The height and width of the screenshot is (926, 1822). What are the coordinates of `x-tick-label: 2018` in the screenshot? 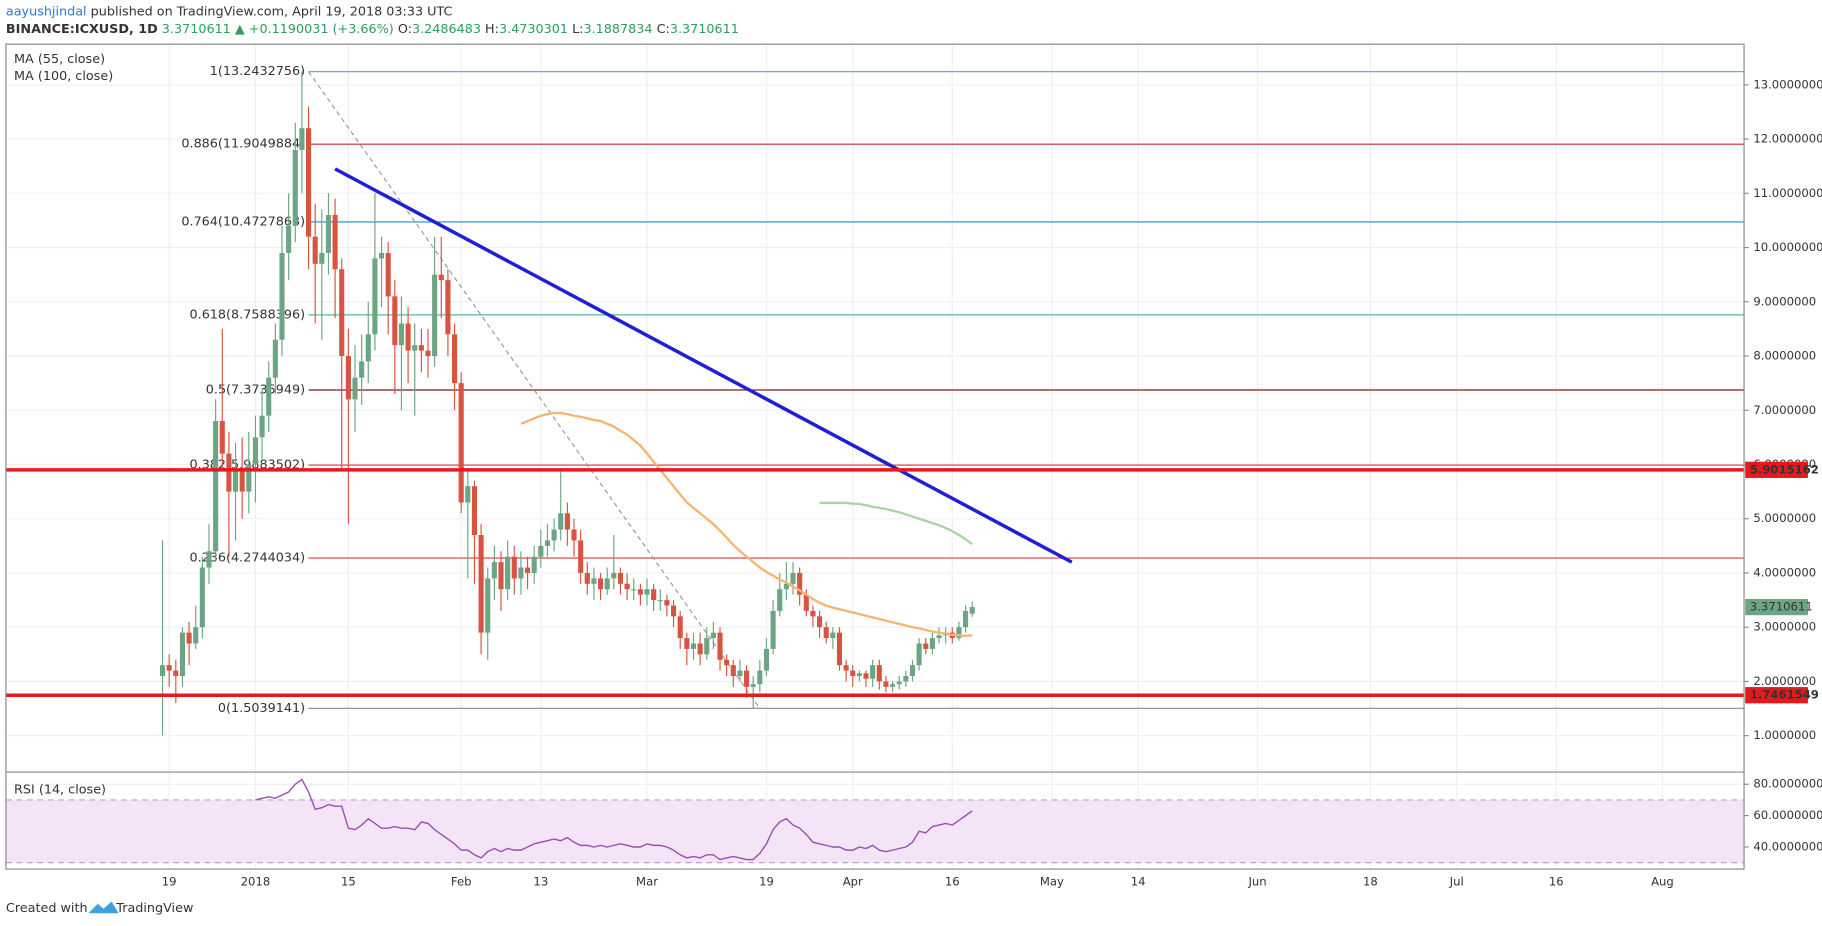 It's located at (256, 881).